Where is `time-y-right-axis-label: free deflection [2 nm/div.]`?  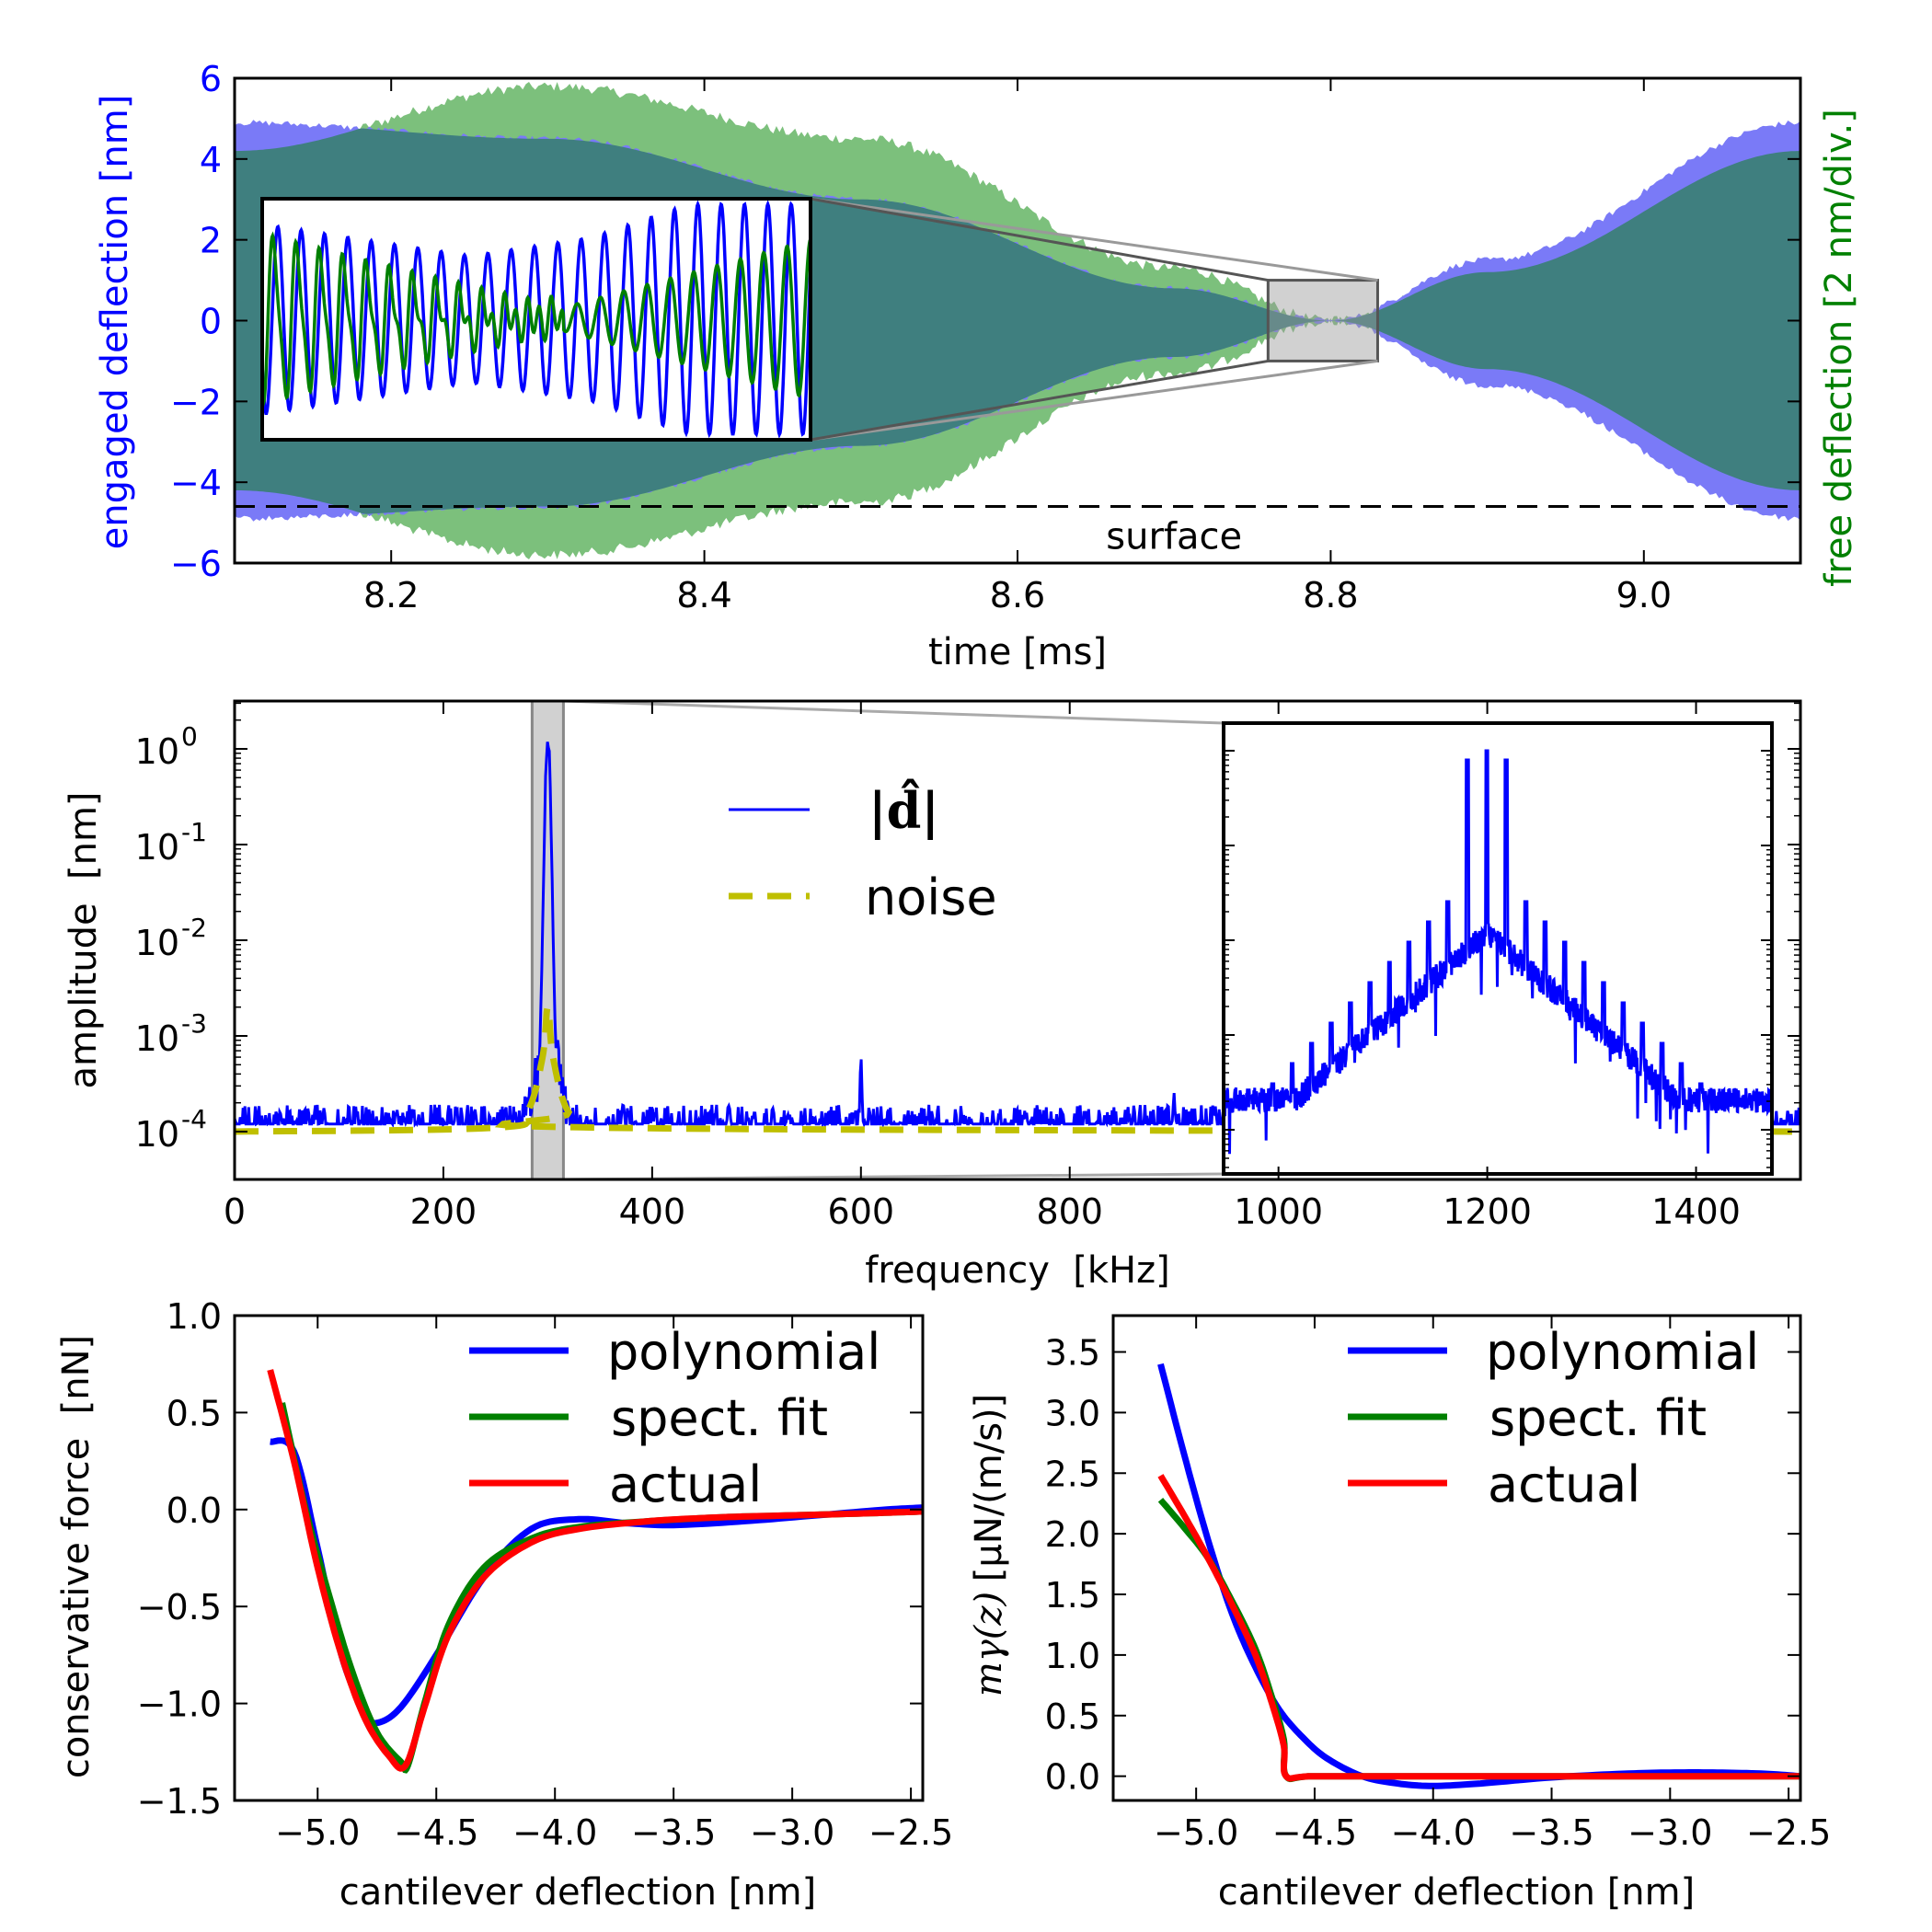
time-y-right-axis-label: free deflection [2 nm/div.] is located at coordinates (1839, 348).